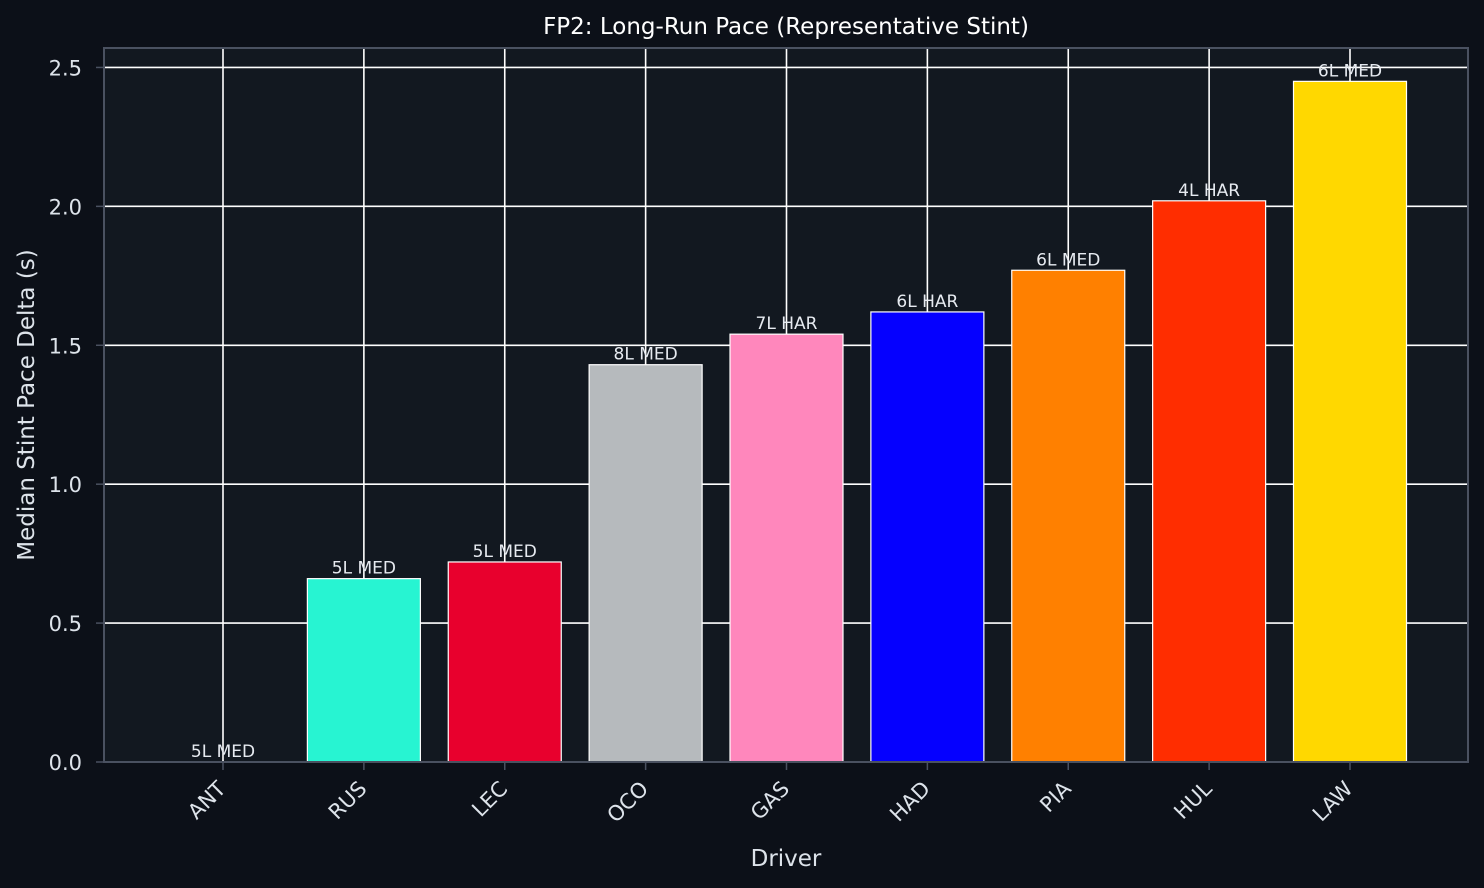 This screenshot has height=888, width=1484. I want to click on y-axis-label: Median Stint Pace Delta (s), so click(27, 405).